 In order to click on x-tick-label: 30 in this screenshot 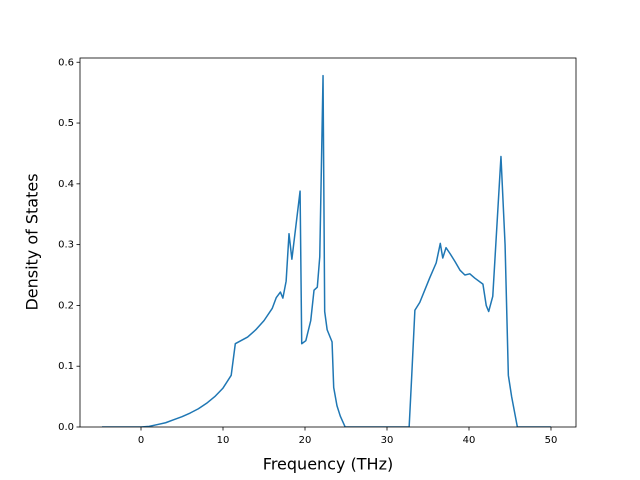, I will do `click(387, 440)`.